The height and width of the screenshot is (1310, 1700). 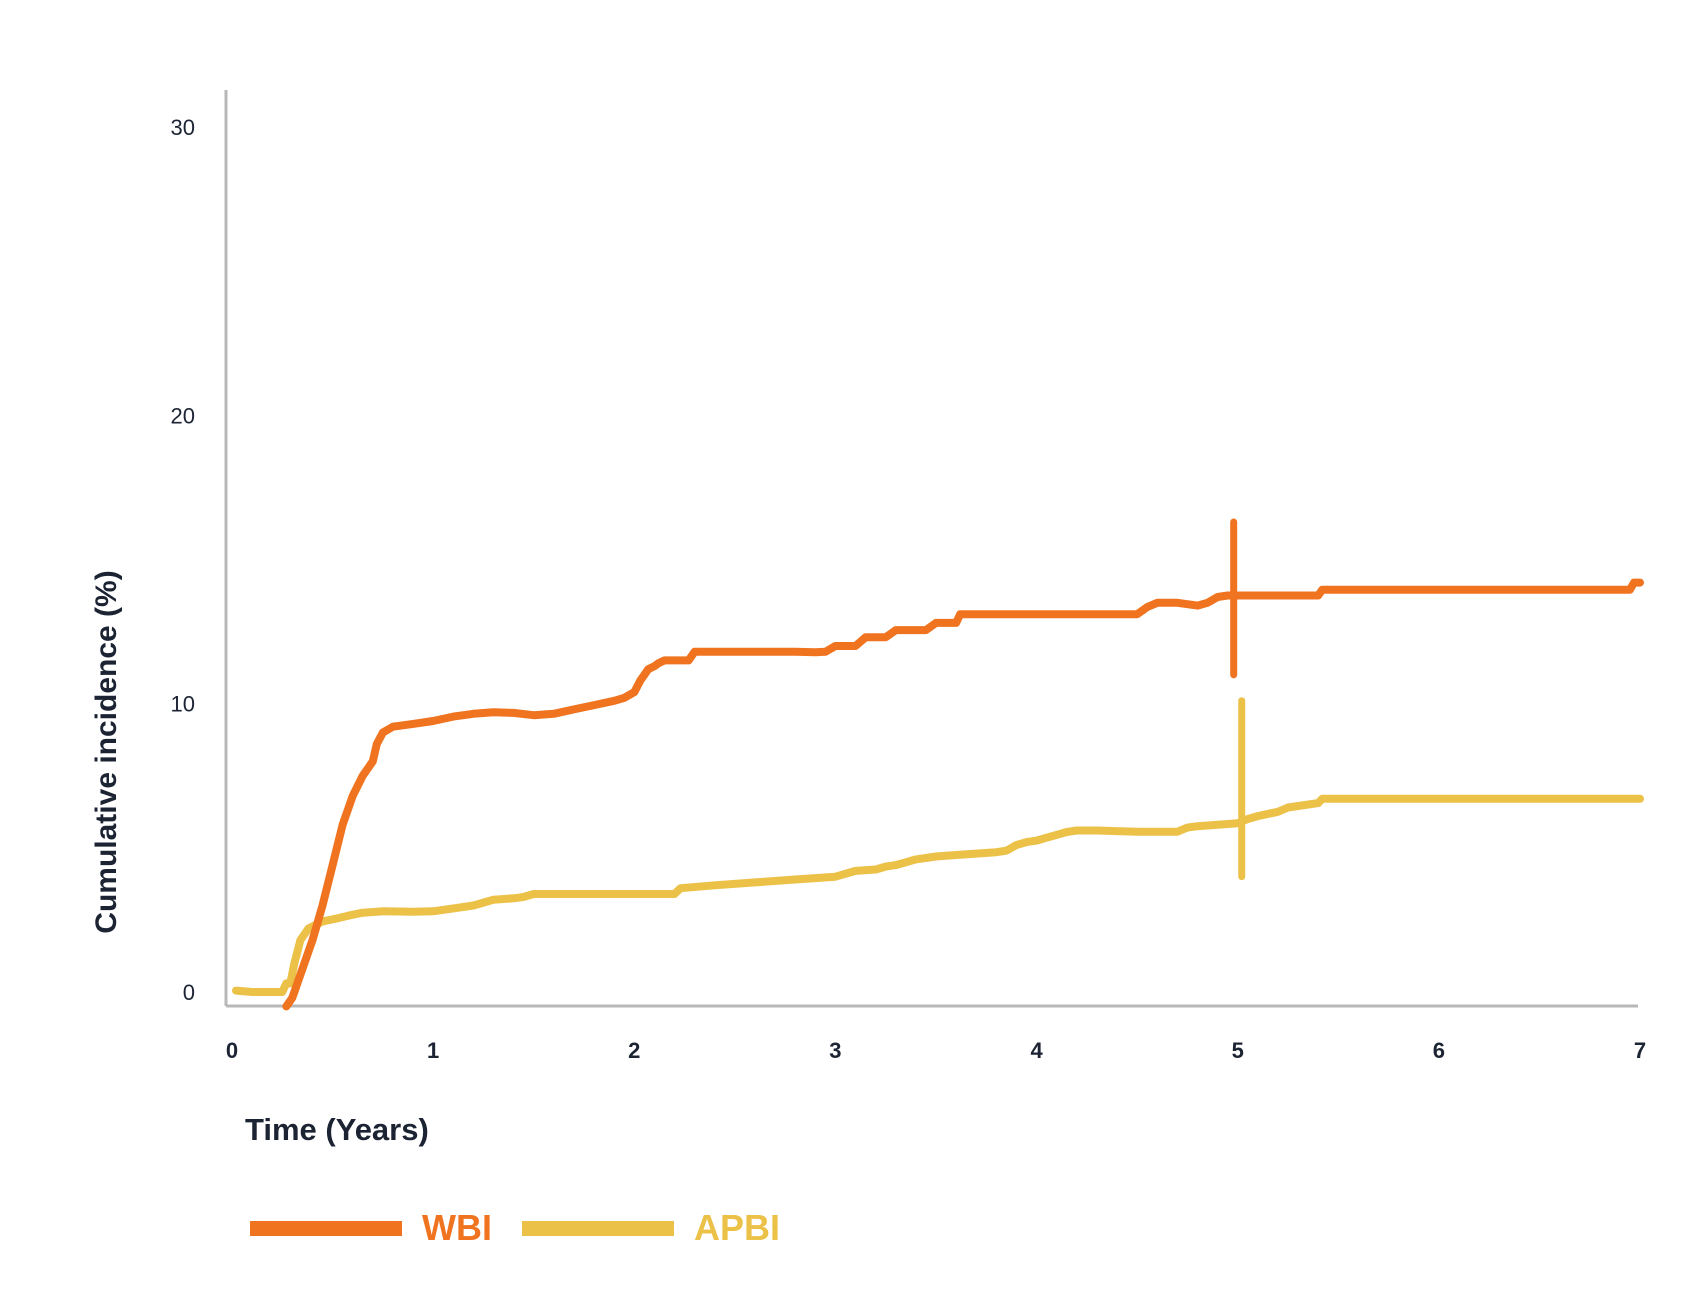 I want to click on x-tick-label: 1, so click(x=433, y=1050).